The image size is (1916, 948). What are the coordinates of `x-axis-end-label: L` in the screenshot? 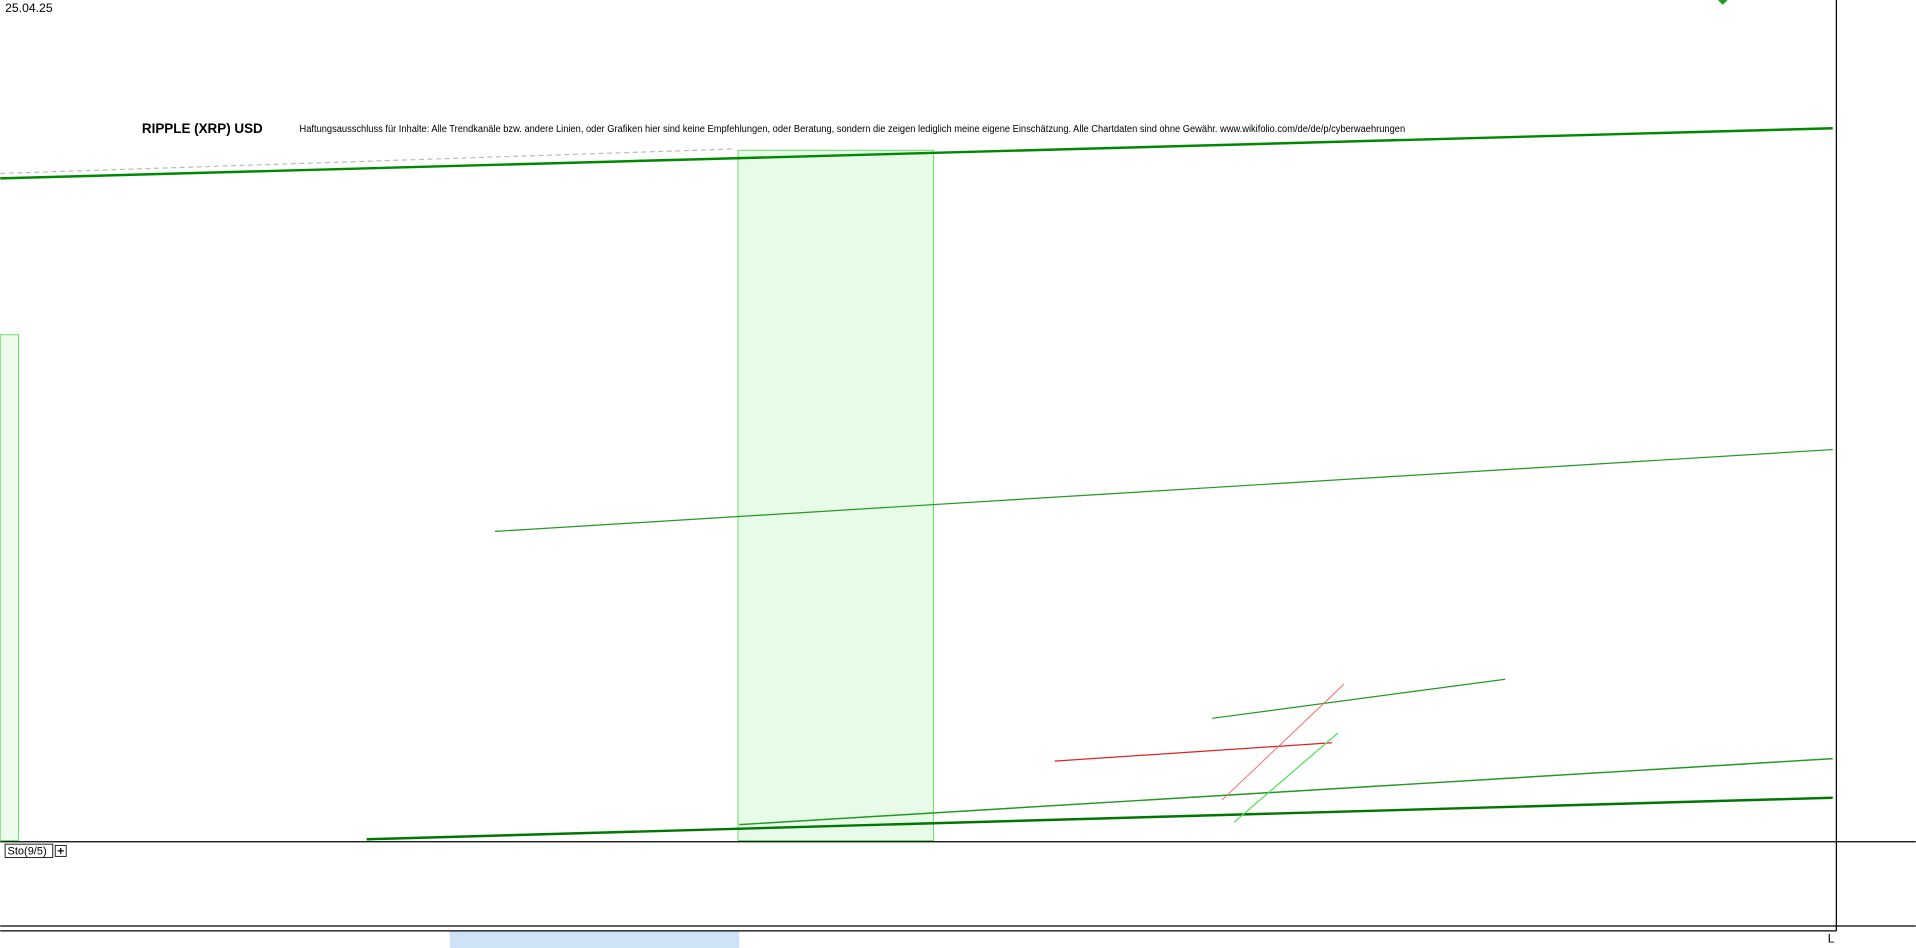 It's located at (1831, 939).